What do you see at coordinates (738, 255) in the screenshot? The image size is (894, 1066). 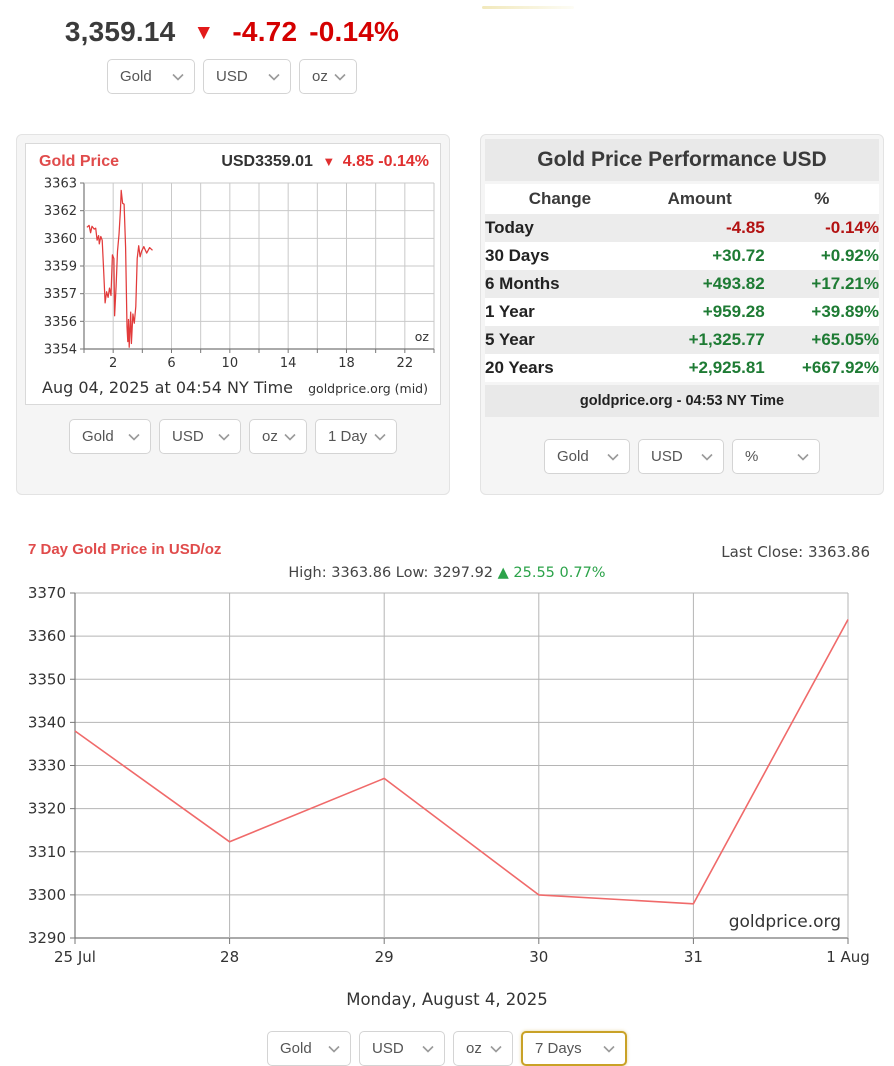 I see `change-amount: +30.72` at bounding box center [738, 255].